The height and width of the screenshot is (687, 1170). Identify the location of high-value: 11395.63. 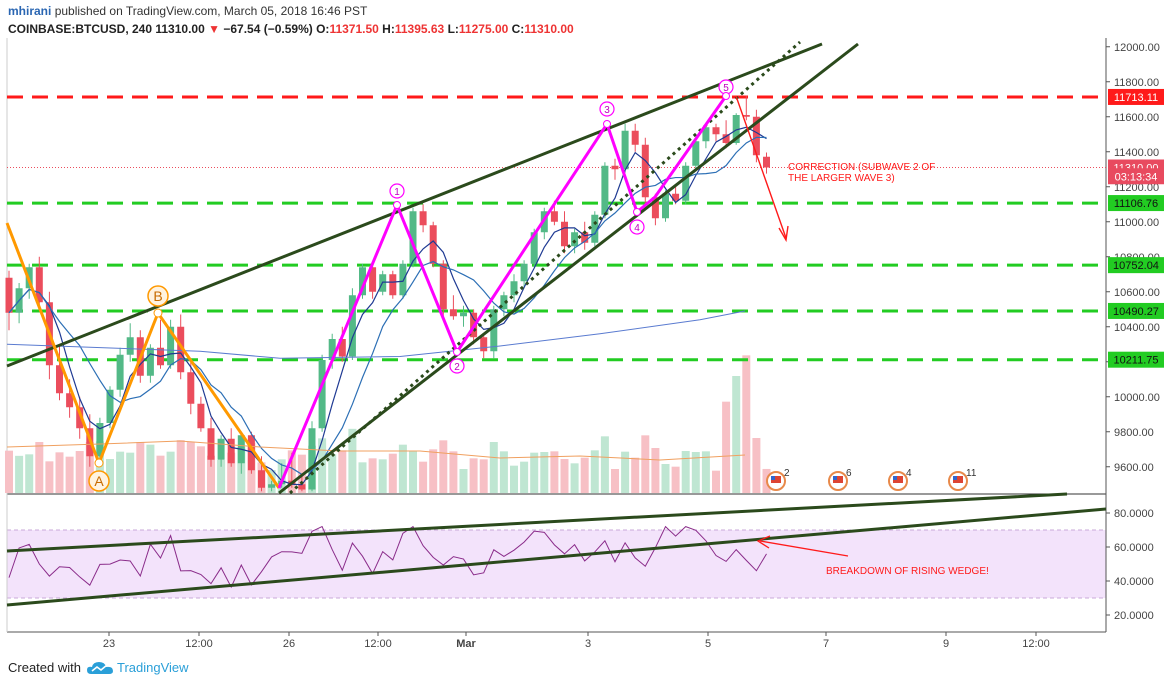
(419, 29).